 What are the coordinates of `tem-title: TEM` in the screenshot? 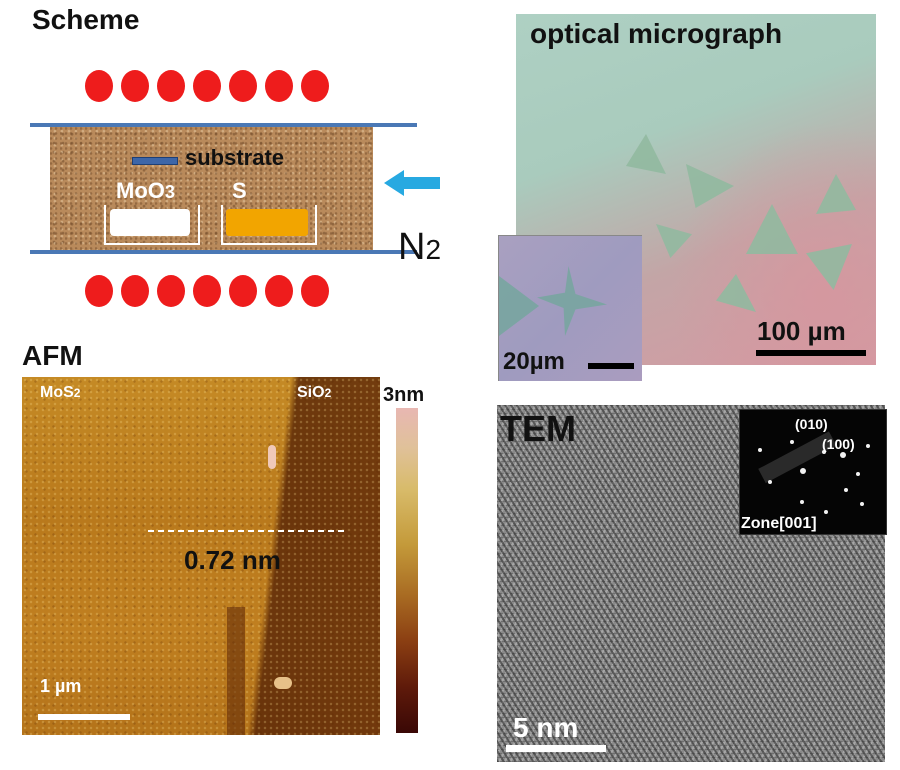 It's located at (538, 428).